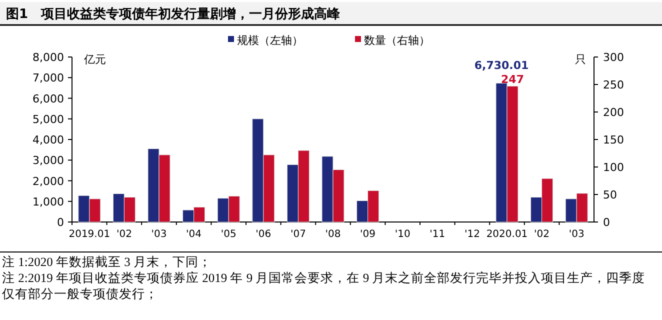 This screenshot has height=320, width=662. What do you see at coordinates (613, 140) in the screenshot?
I see `y2-tick-label: 150` at bounding box center [613, 140].